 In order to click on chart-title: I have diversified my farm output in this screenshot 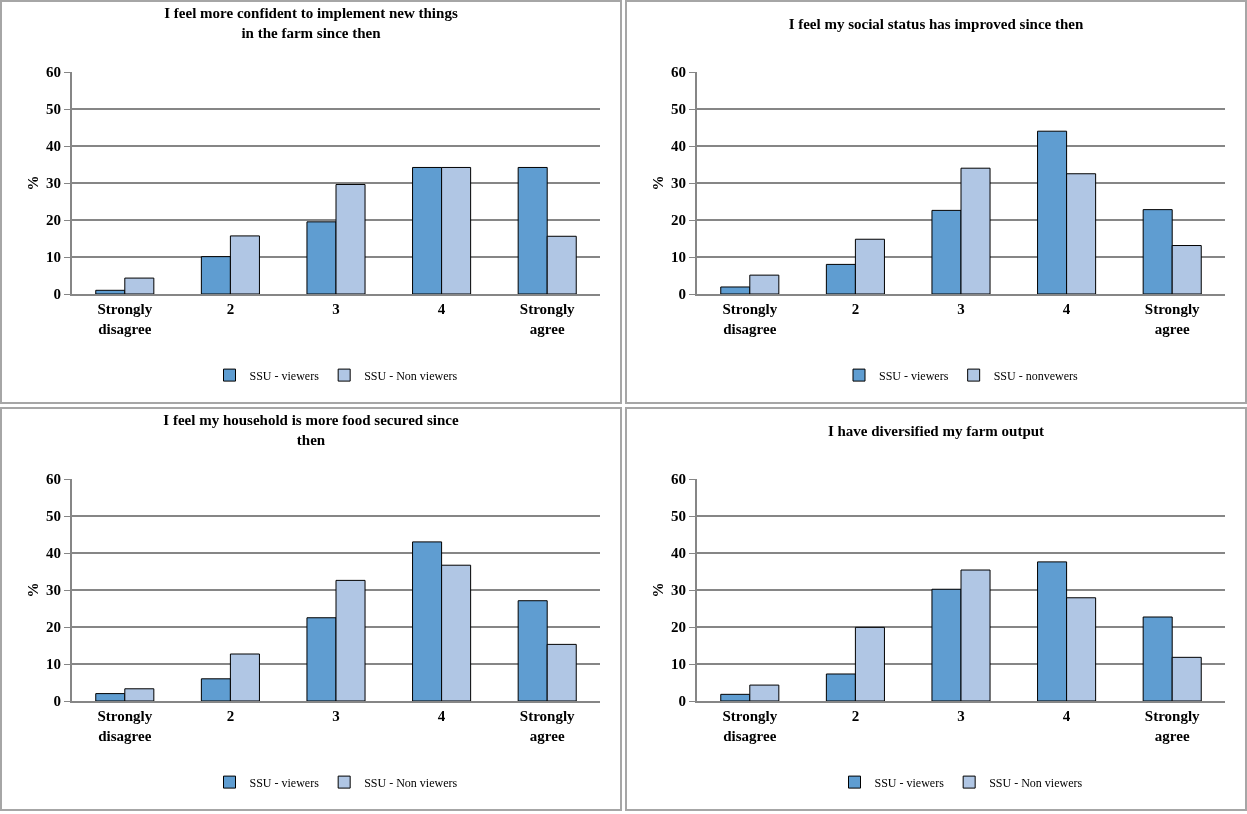, I will do `click(936, 430)`.